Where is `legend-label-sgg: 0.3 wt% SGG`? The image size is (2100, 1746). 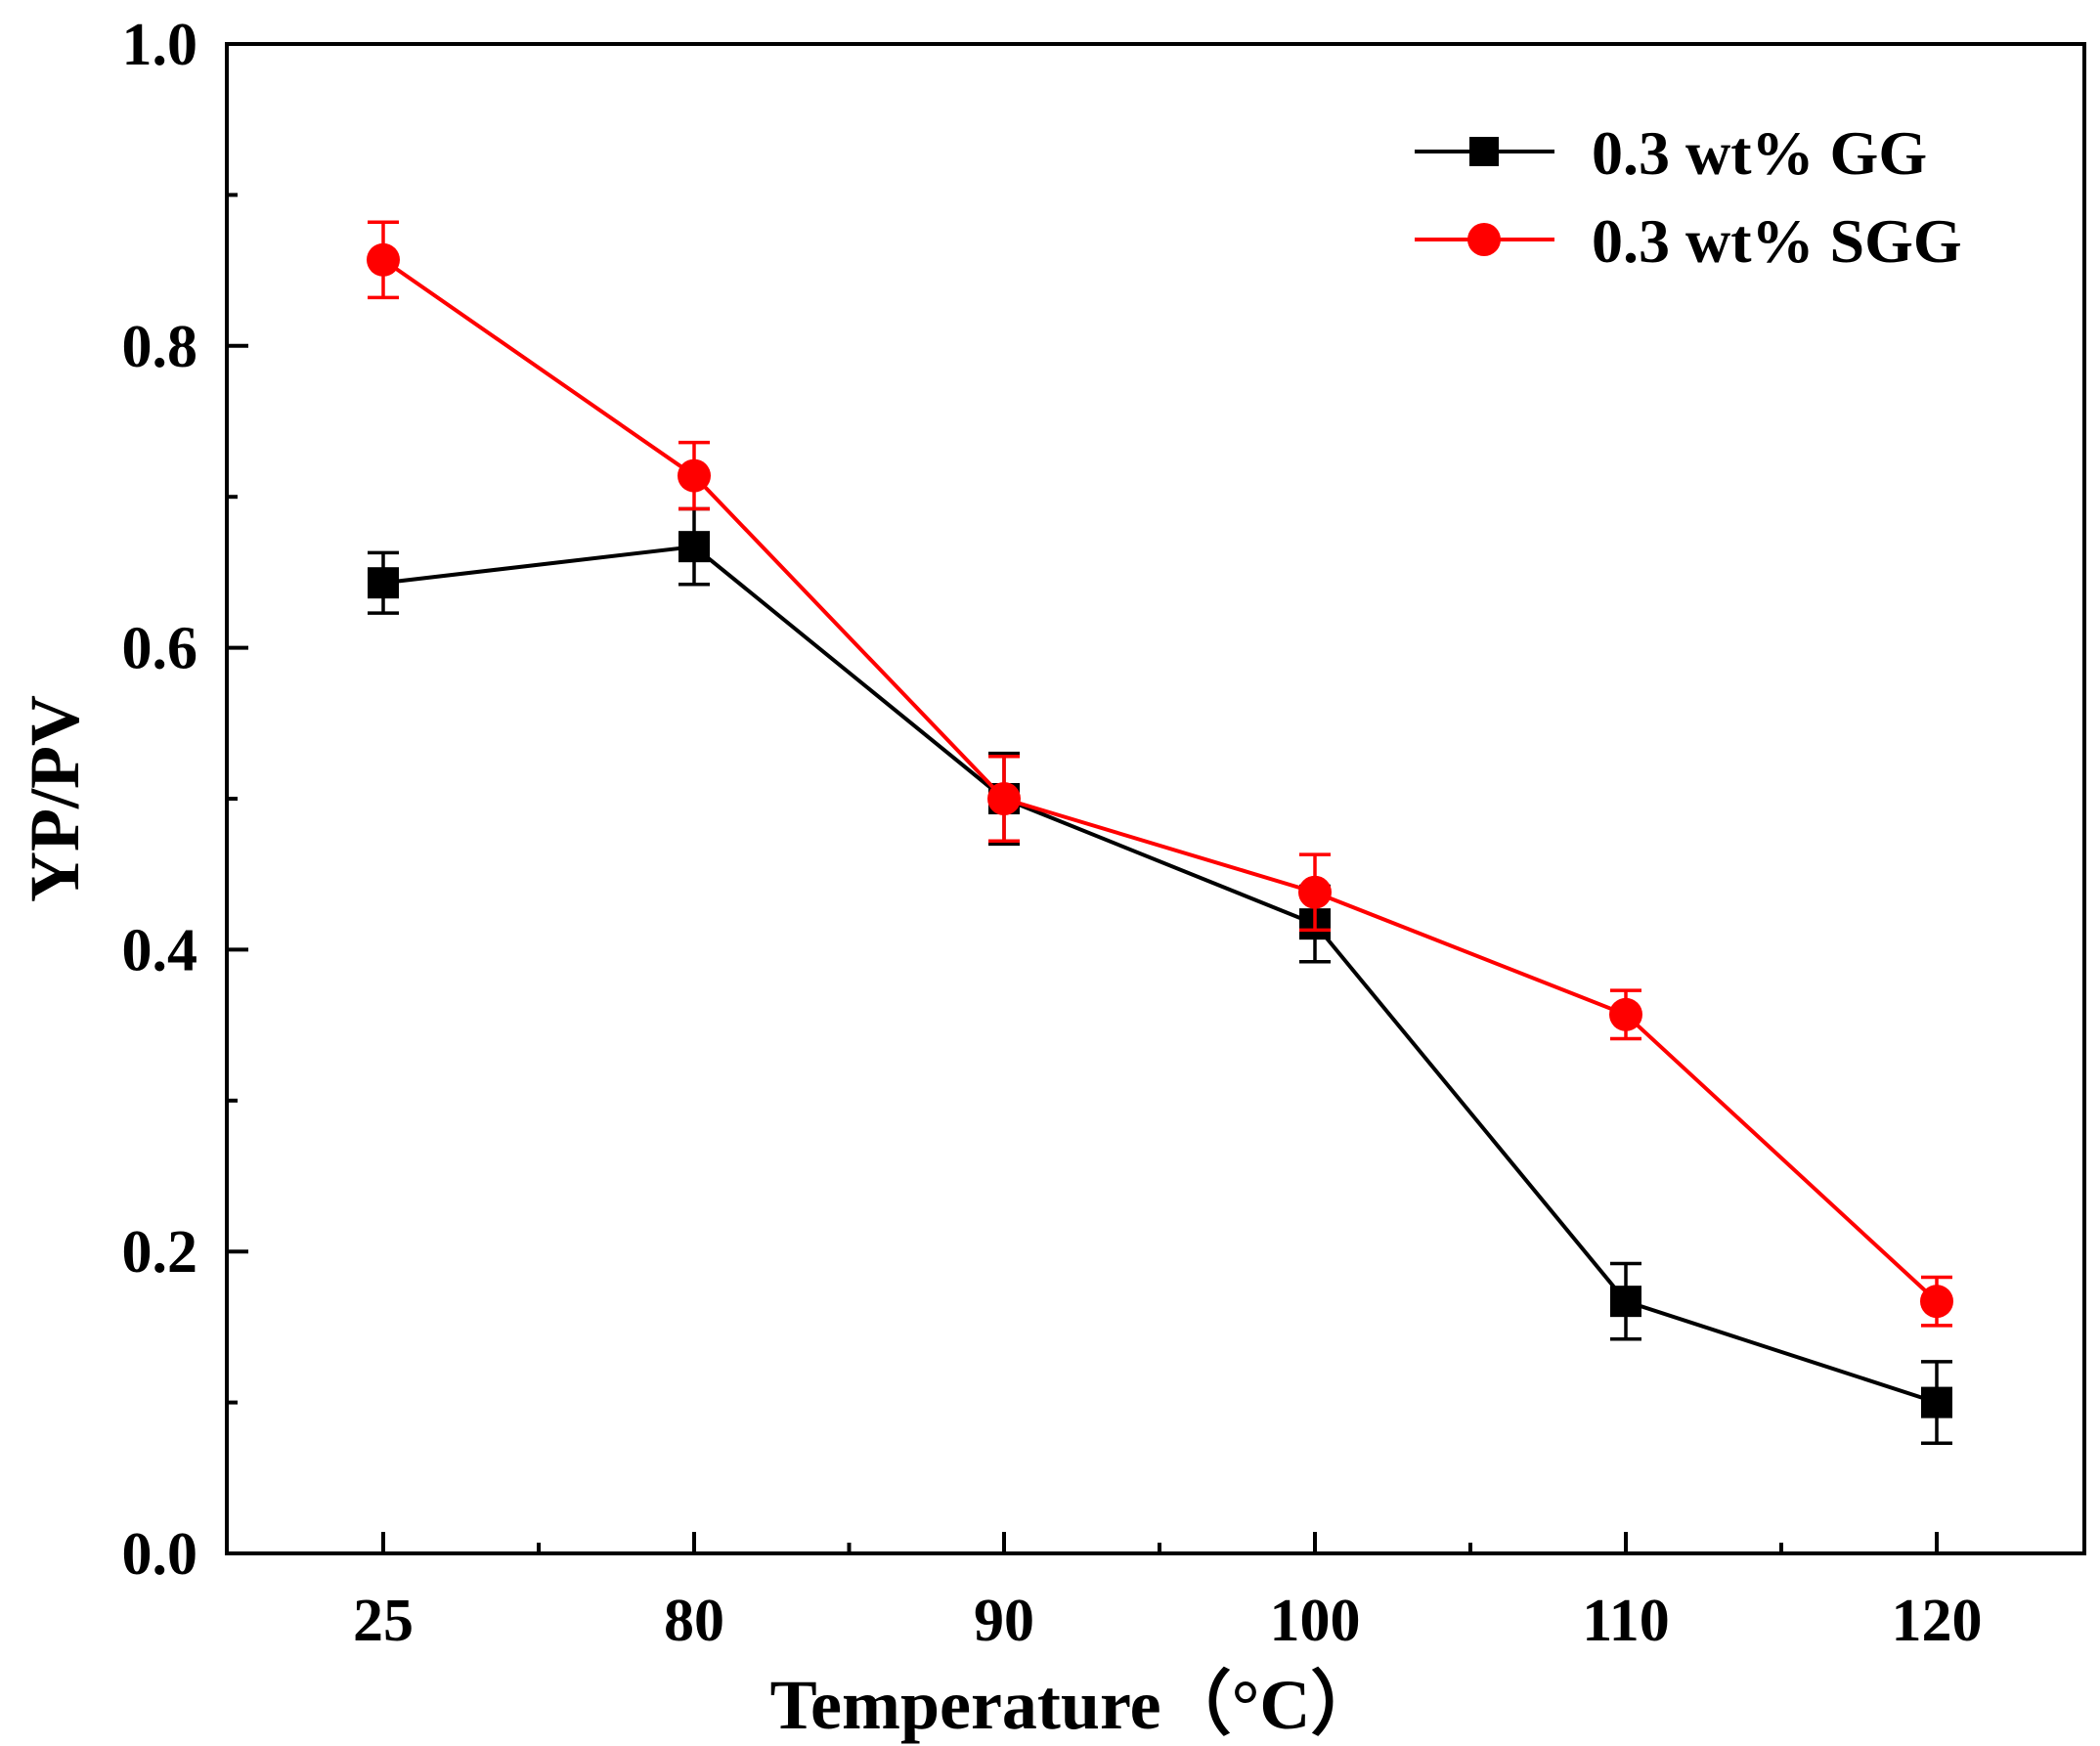
legend-label-sgg: 0.3 wt% SGG is located at coordinates (1777, 241).